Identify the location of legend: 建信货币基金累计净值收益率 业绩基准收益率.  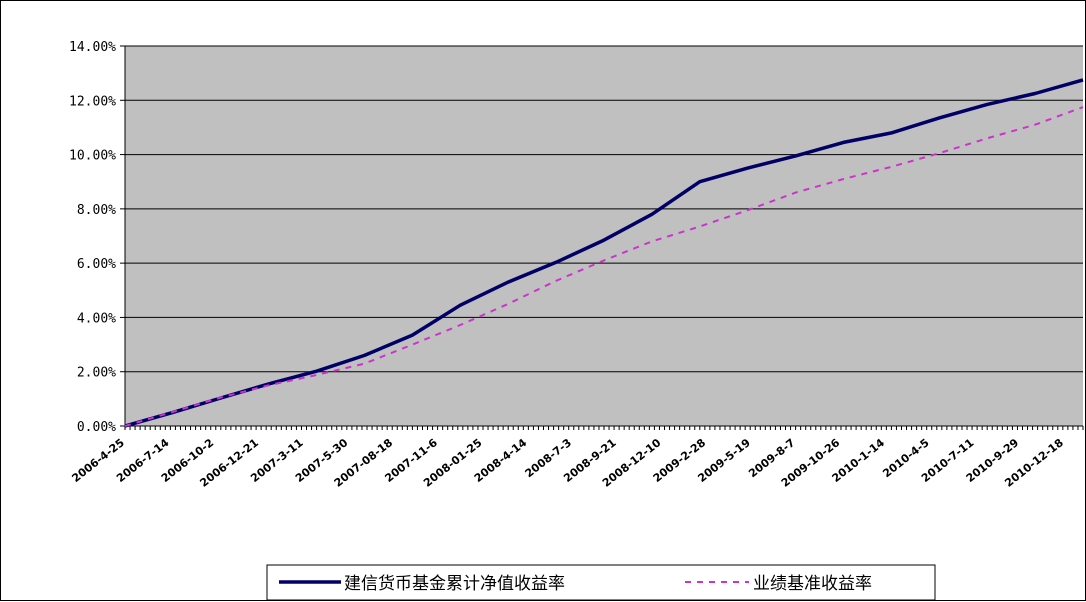
(601, 582).